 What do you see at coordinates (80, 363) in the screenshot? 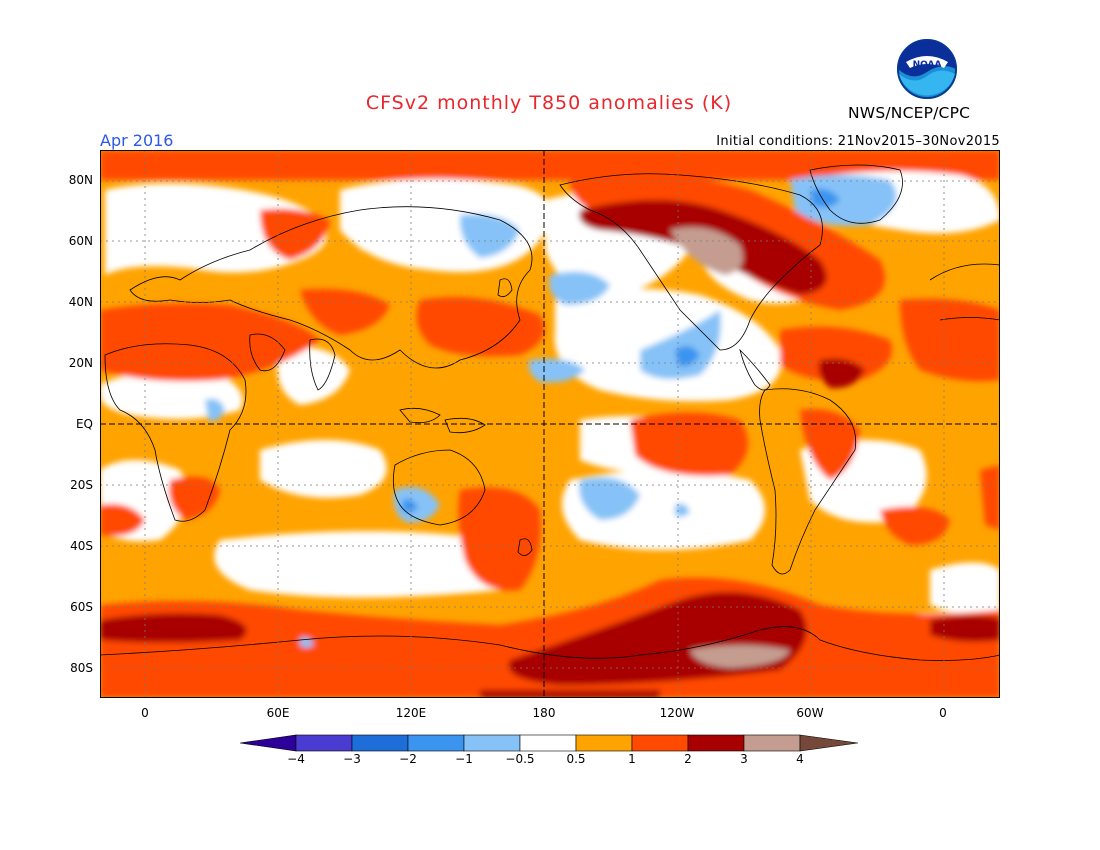
I see `lat-label: 20N` at bounding box center [80, 363].